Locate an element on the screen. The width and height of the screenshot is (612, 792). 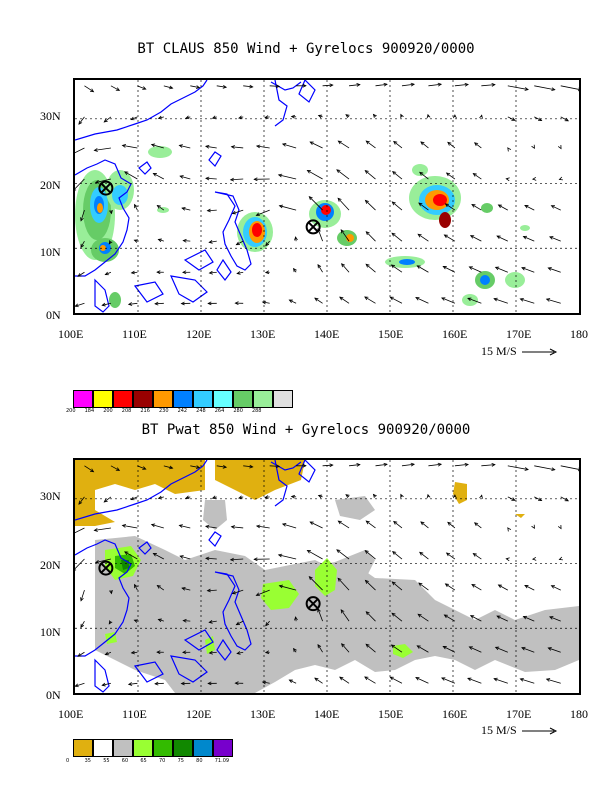
colorbar-tick-label: 216 is located at coordinates (145, 411).